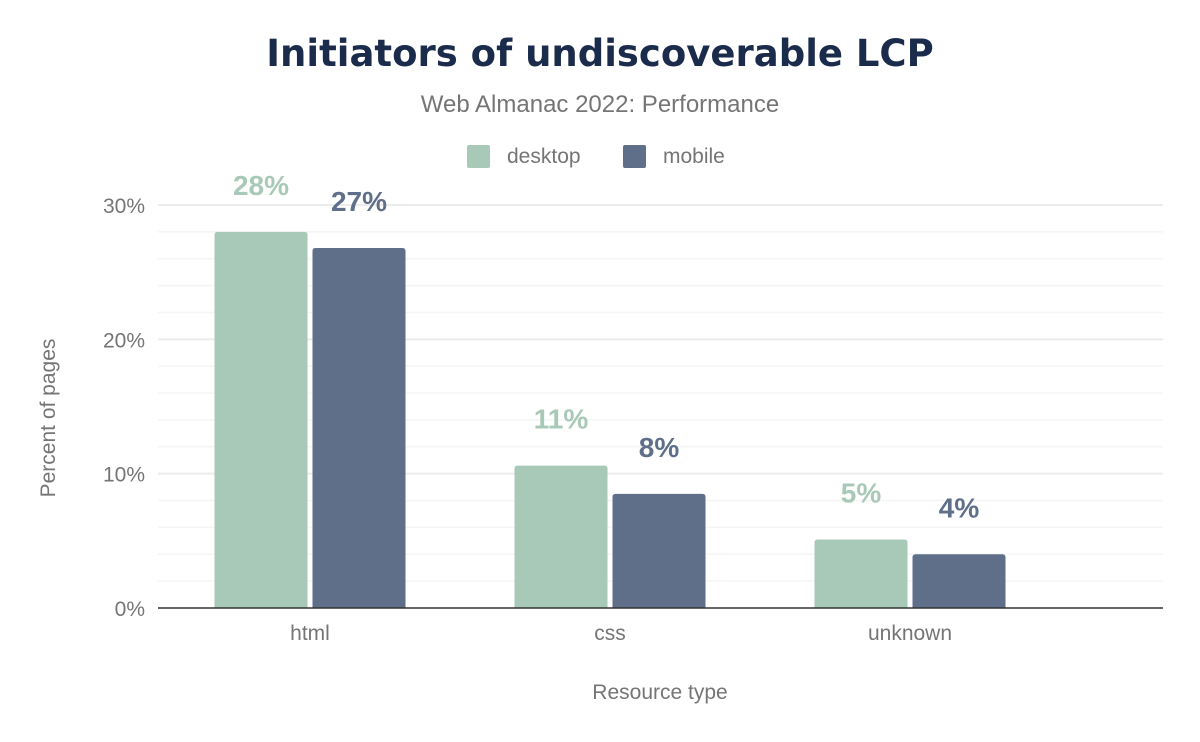 This screenshot has height=742, width=1200. I want to click on y-axis-label: Percent of pages, so click(48, 418).